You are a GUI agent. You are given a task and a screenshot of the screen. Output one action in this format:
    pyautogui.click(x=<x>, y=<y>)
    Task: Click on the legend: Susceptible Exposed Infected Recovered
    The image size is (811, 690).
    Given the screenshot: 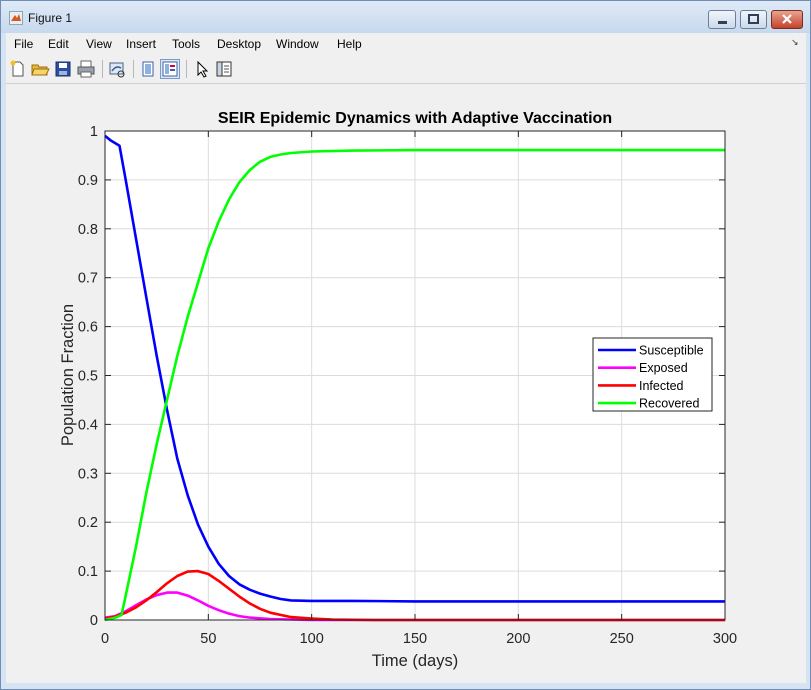 What is the action you would take?
    pyautogui.click(x=652, y=374)
    